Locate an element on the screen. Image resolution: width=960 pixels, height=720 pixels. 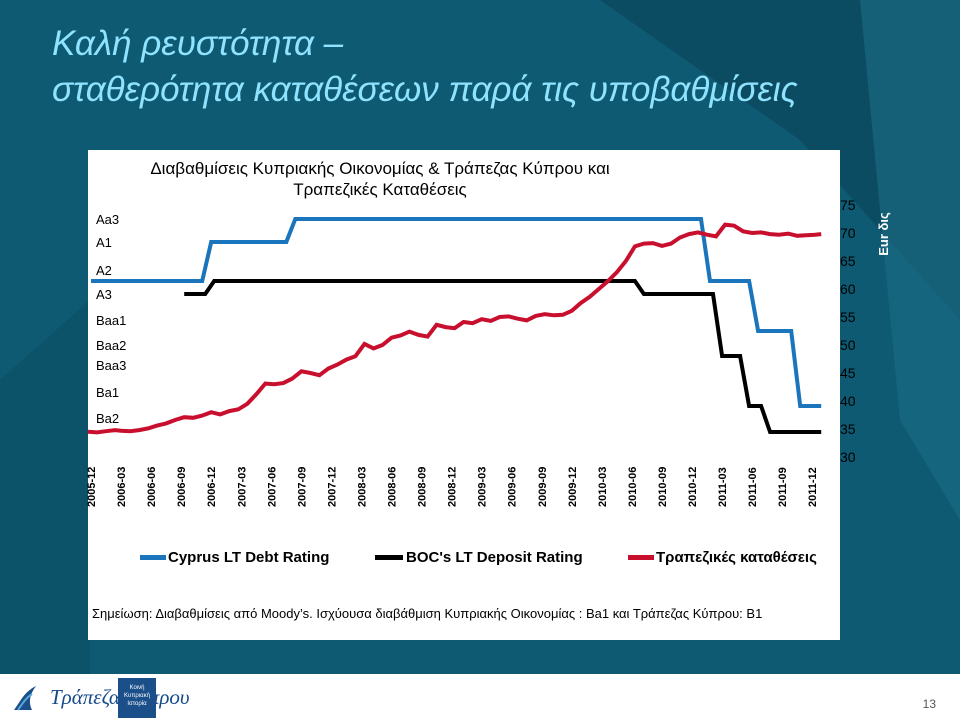
x-tick-label: 2007-09 is located at coordinates (302, 487).